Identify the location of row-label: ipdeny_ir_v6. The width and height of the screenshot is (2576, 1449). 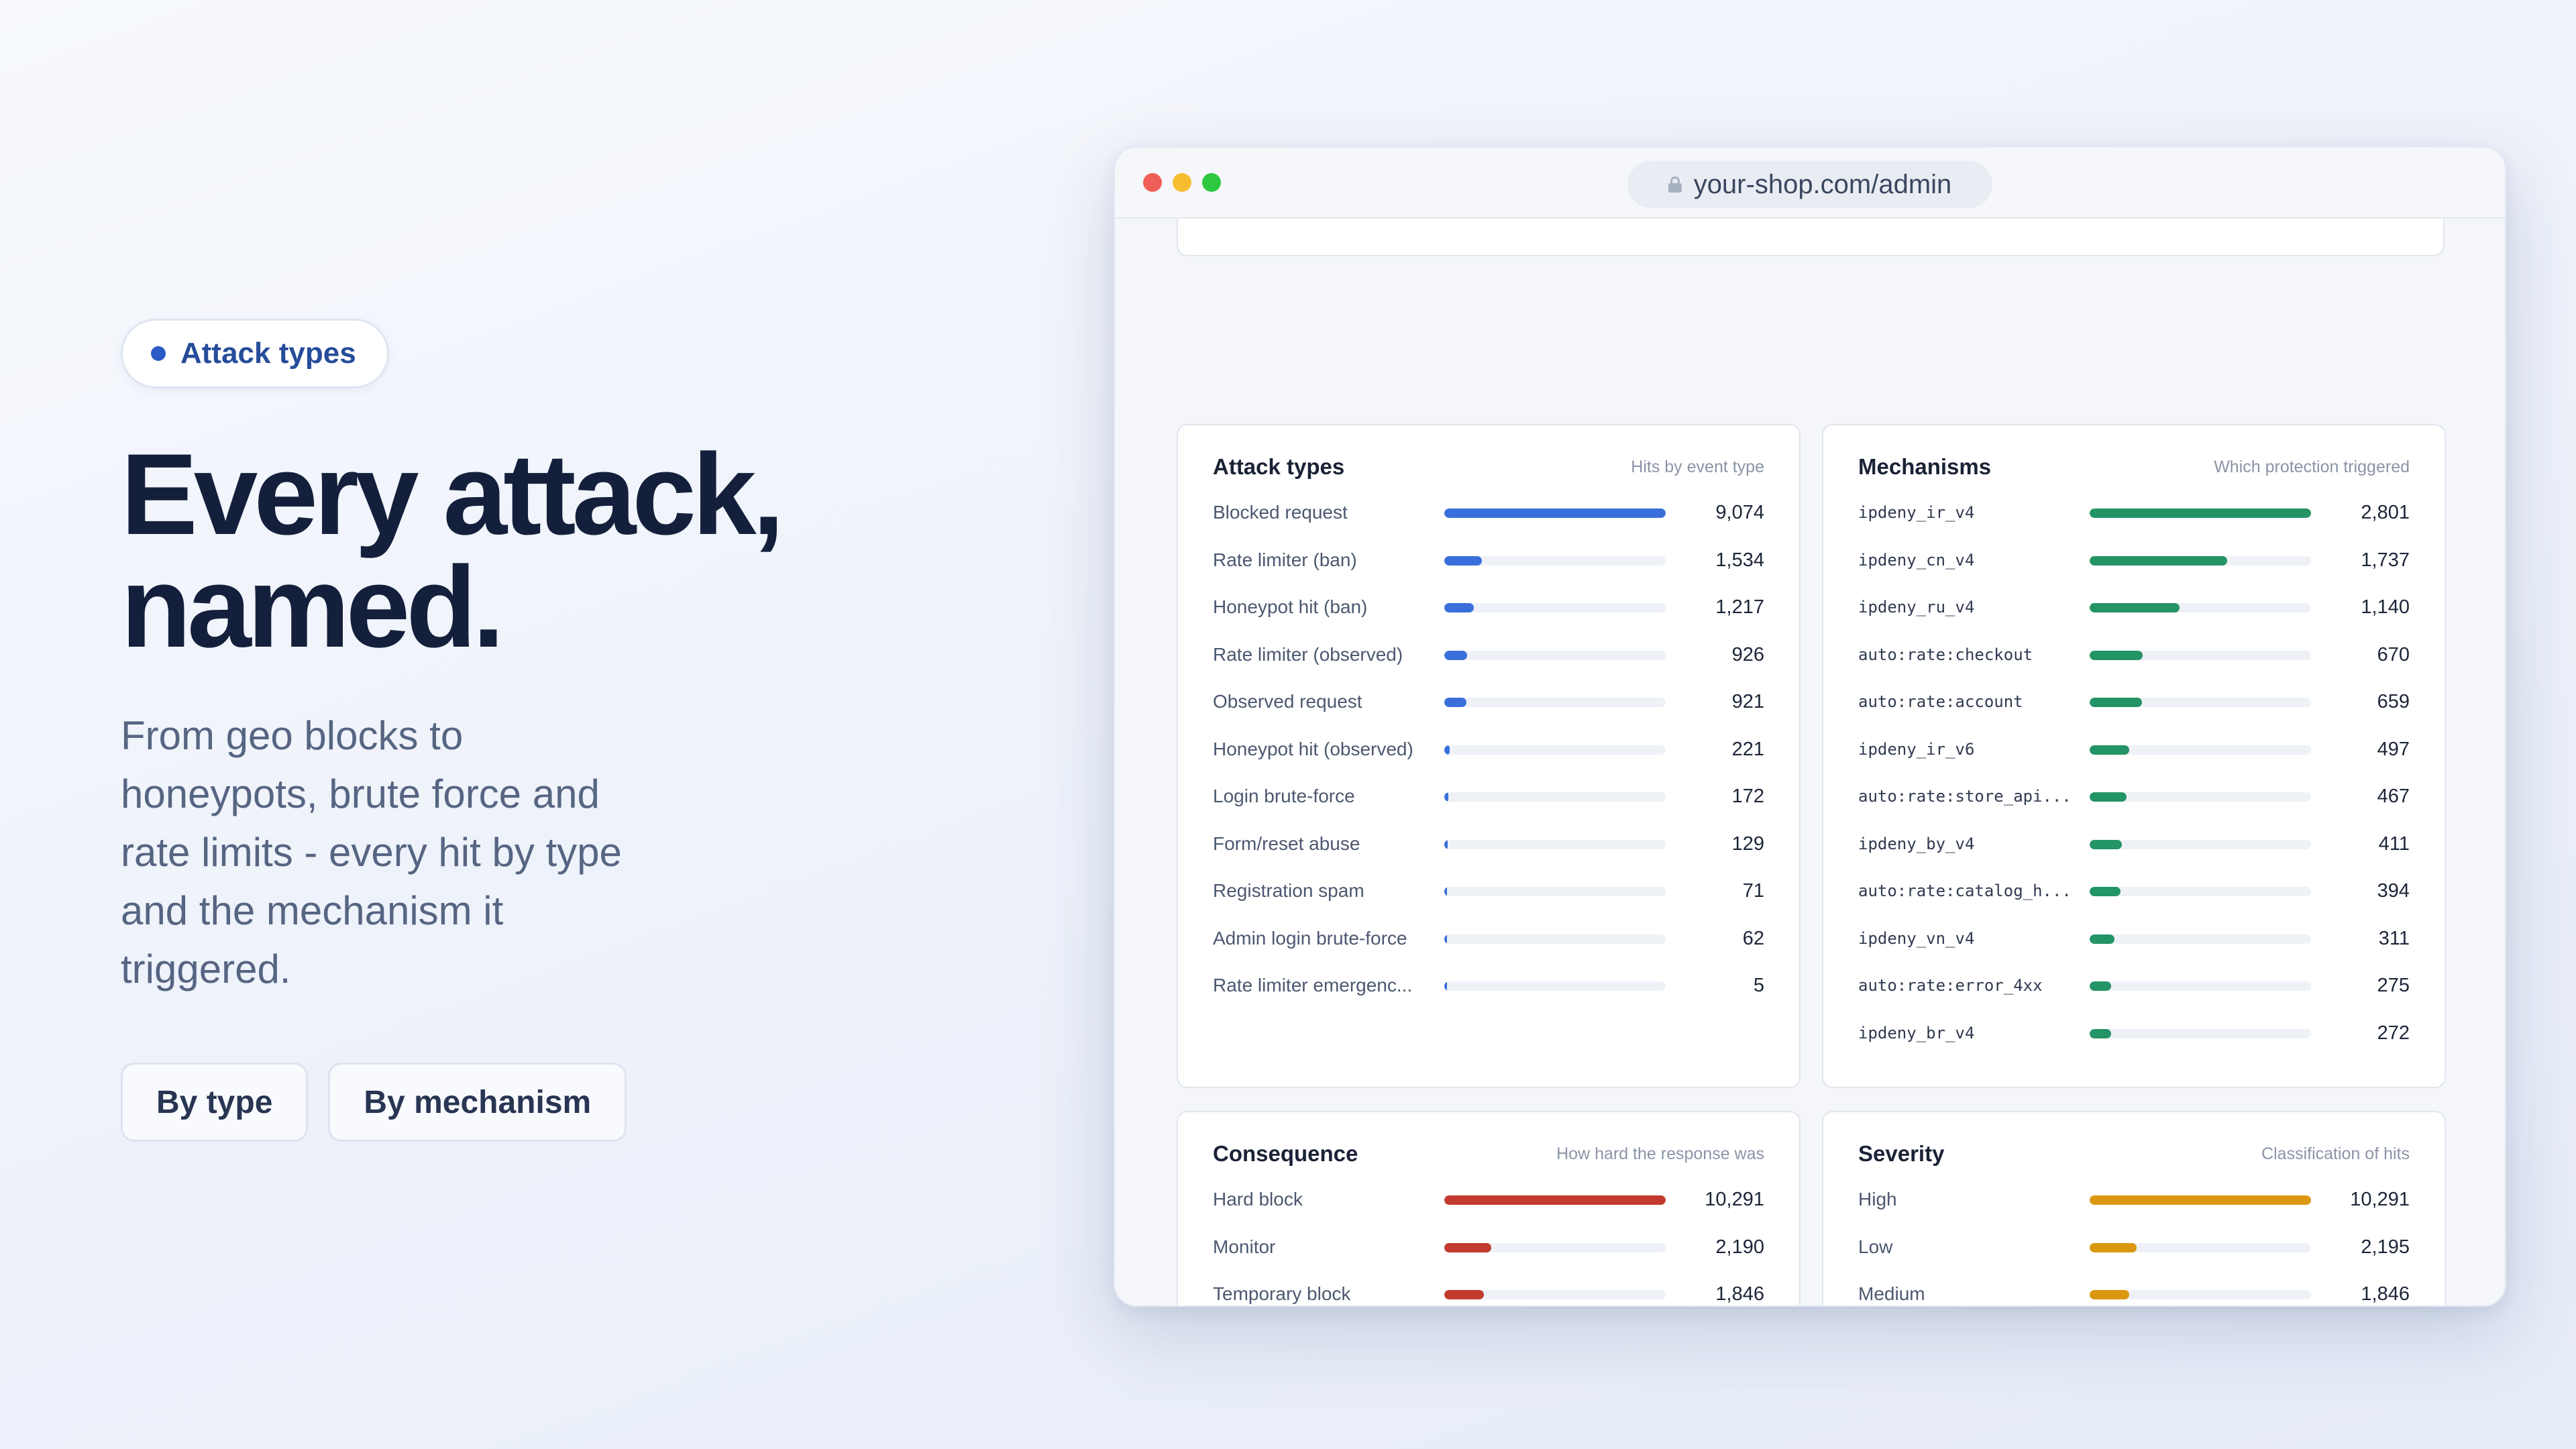
(1916, 749).